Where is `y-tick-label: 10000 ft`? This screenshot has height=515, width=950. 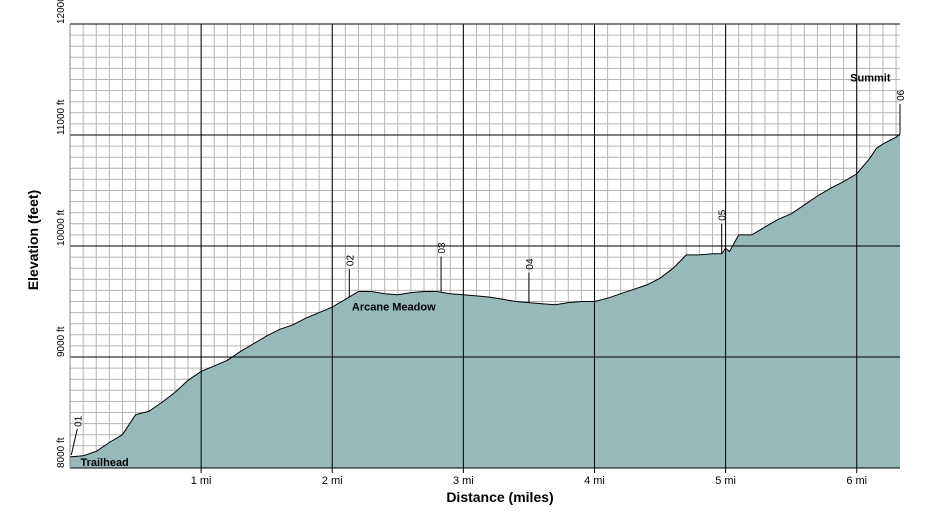
y-tick-label: 10000 ft is located at coordinates (61, 228).